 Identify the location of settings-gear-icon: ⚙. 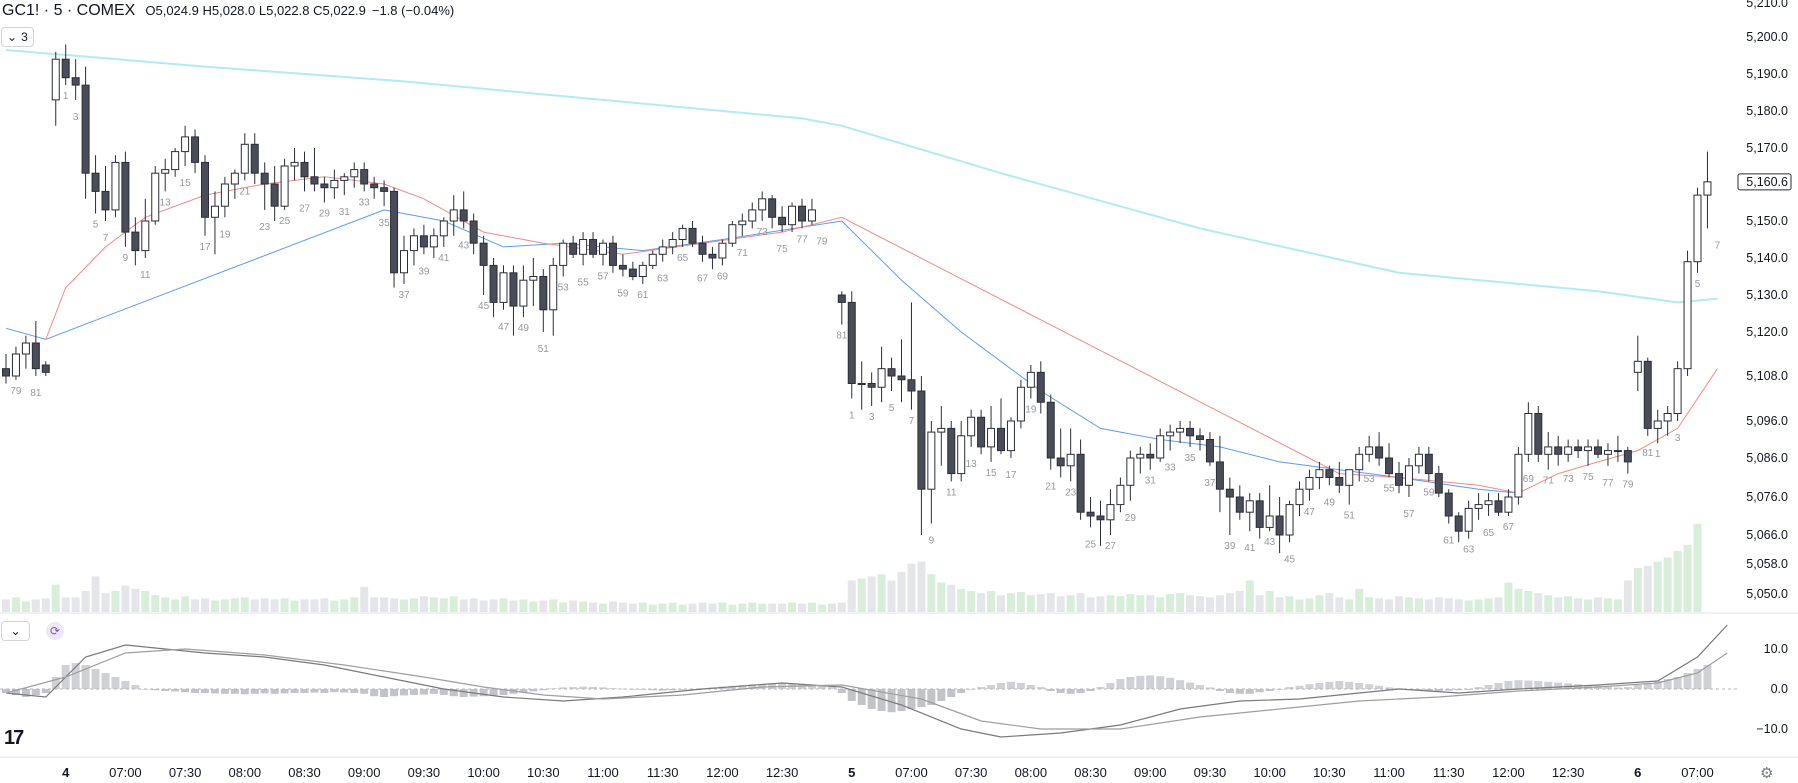
(1767, 773).